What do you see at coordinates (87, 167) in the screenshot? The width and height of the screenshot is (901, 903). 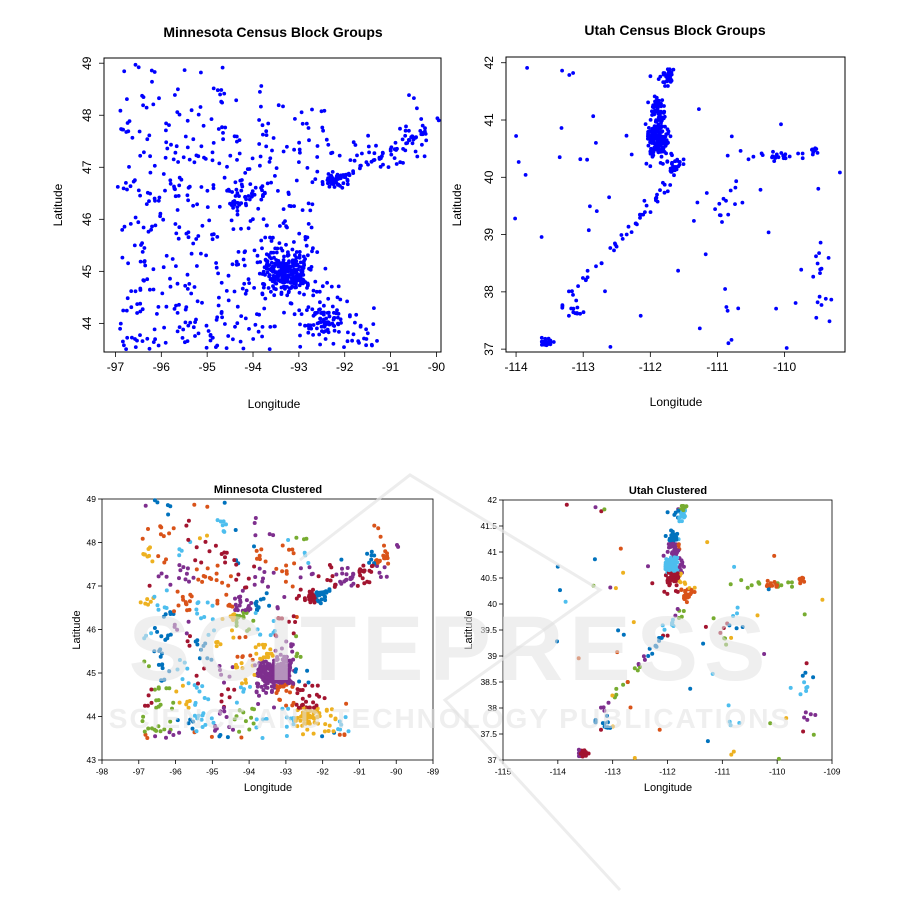 I see `y-tick-label: 47` at bounding box center [87, 167].